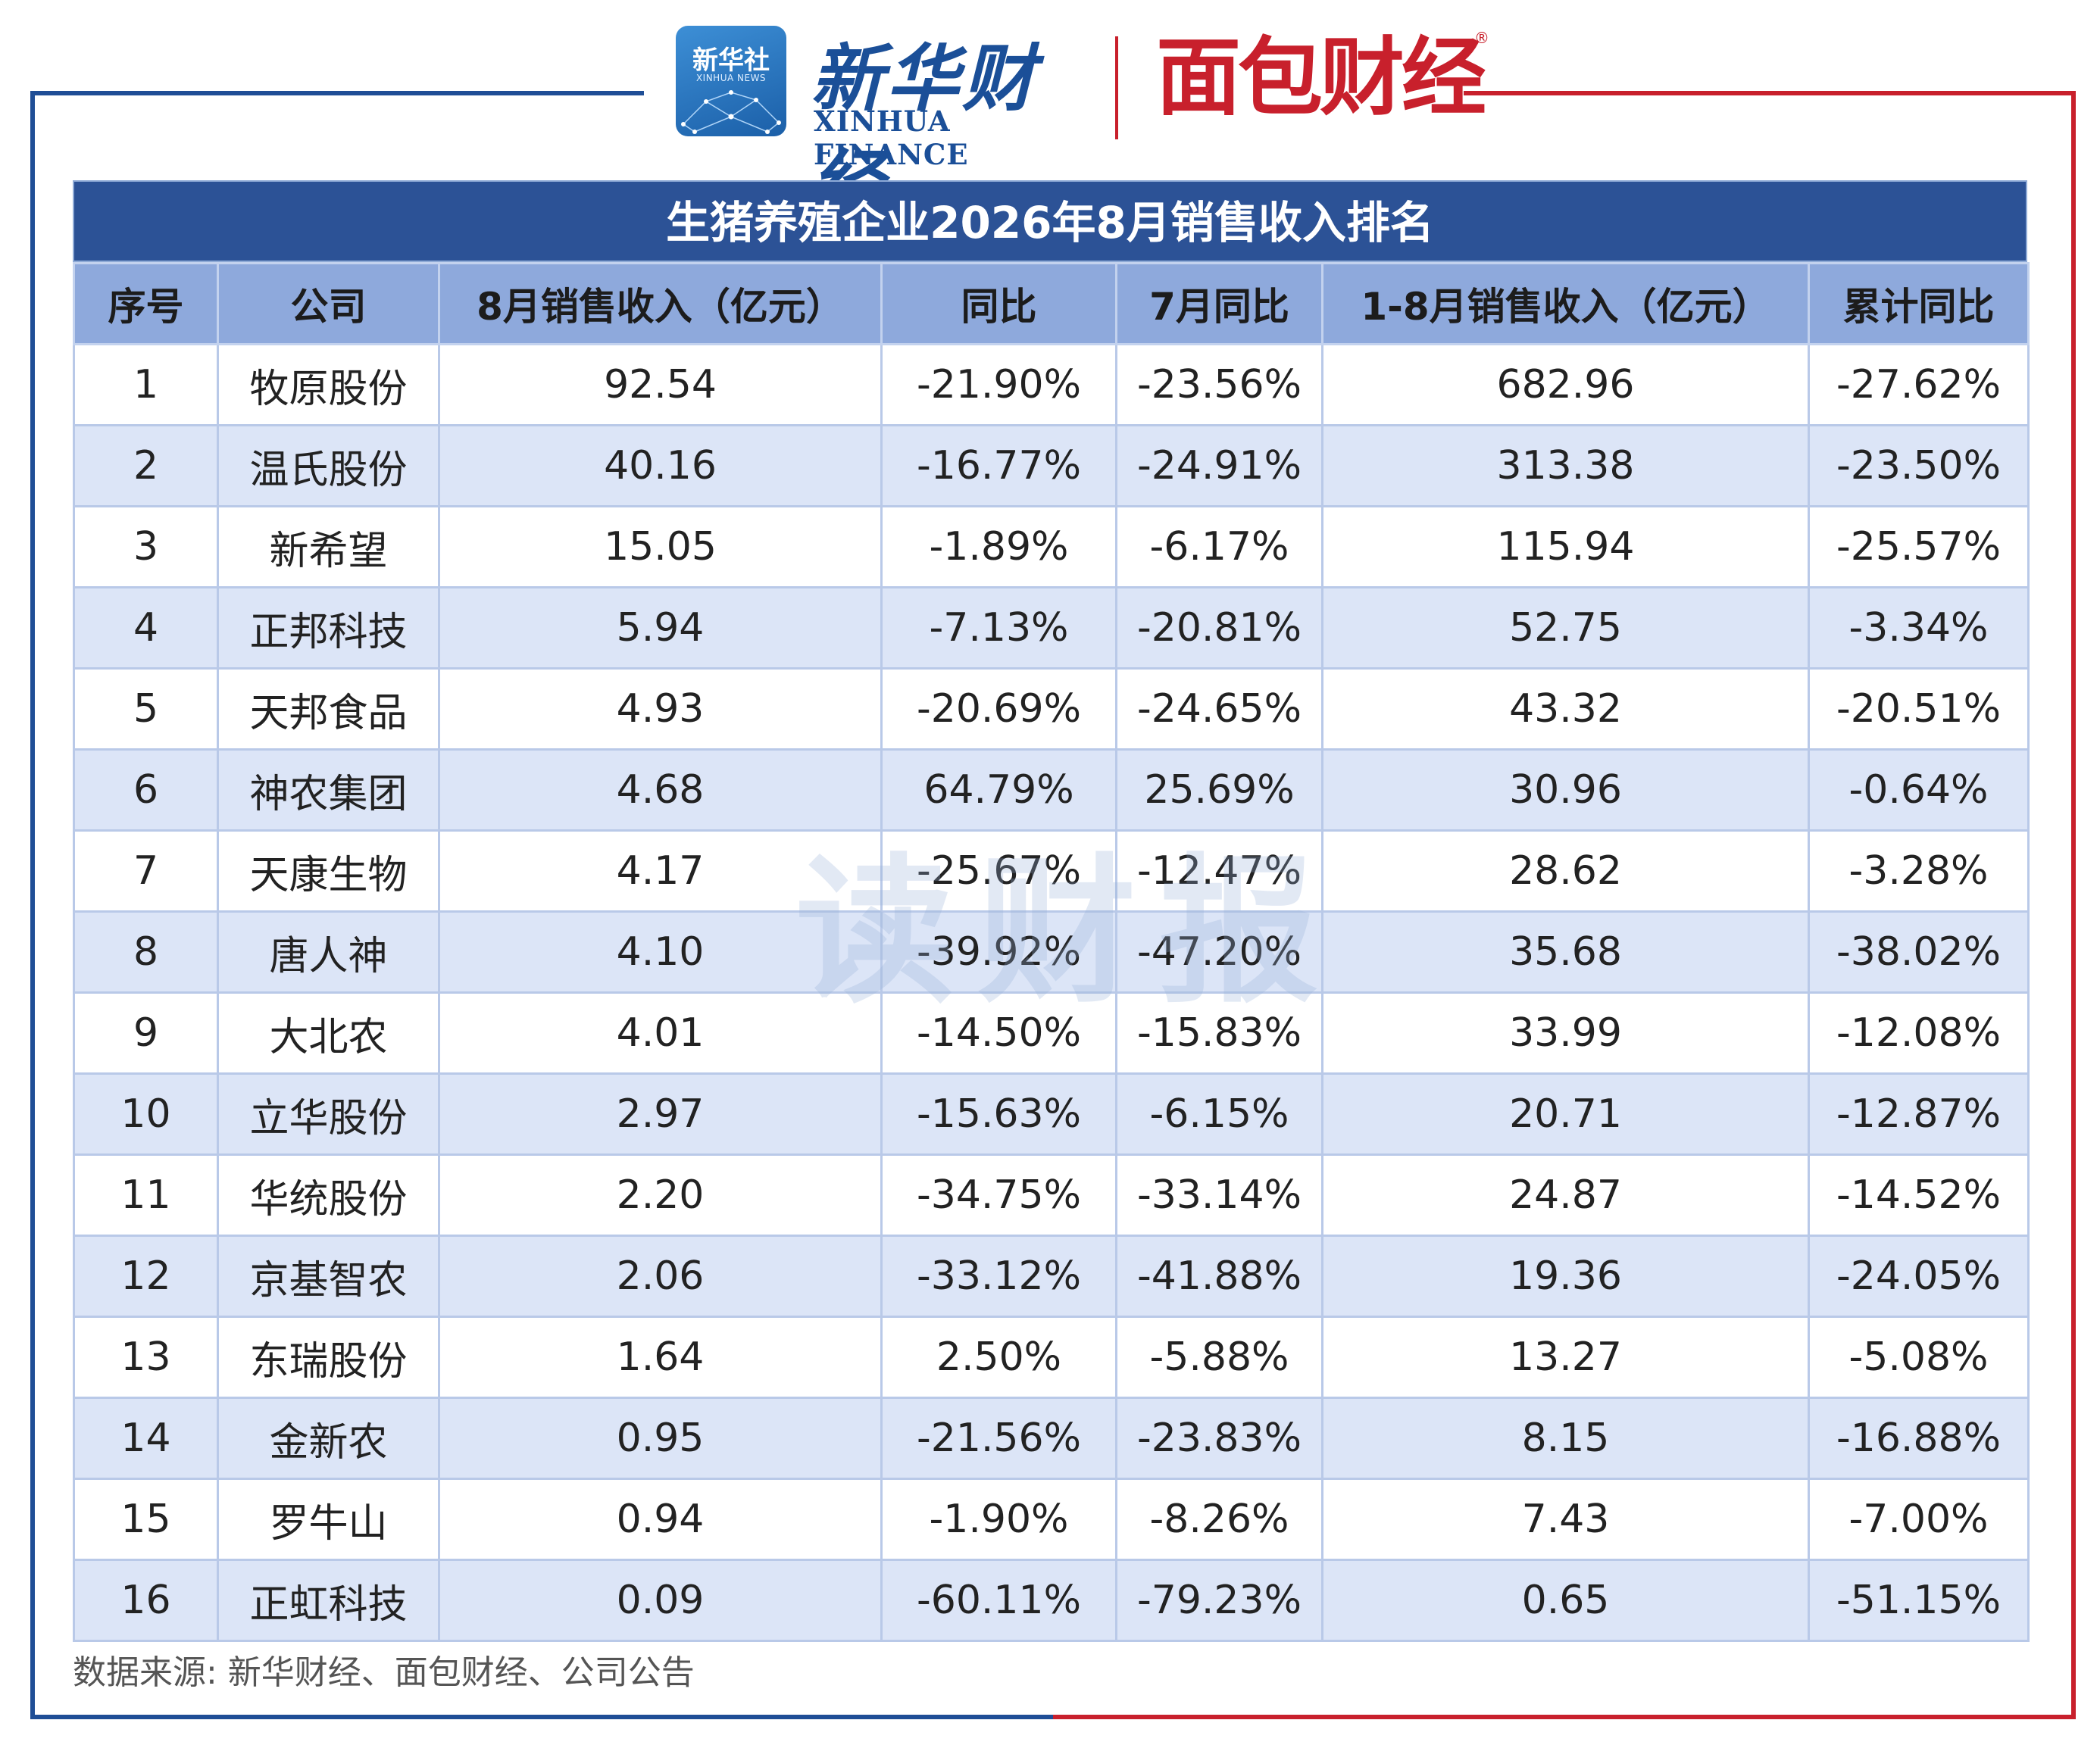  What do you see at coordinates (1565, 465) in the screenshot?
I see `cell-ytd-revenue: 313.38` at bounding box center [1565, 465].